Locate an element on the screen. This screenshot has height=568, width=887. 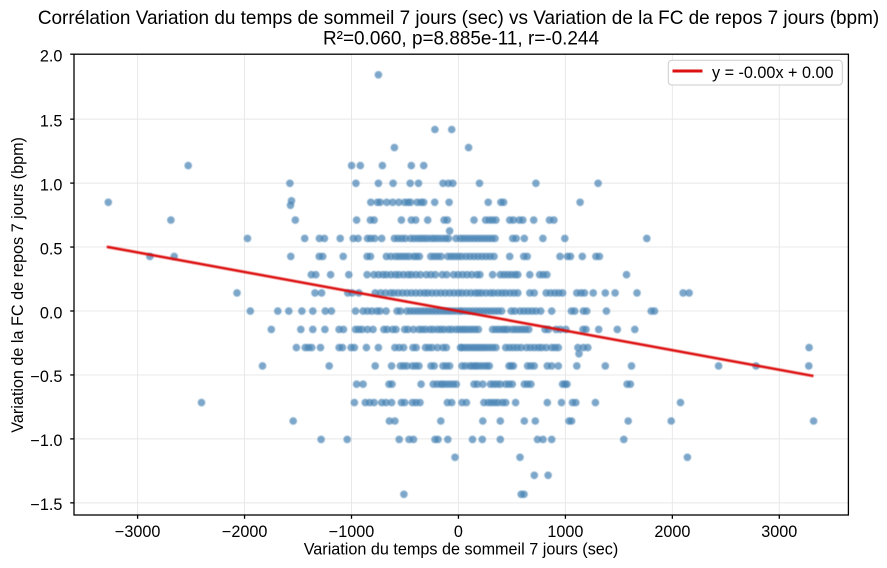
svg-text: 1.5 is located at coordinates (51, 122).